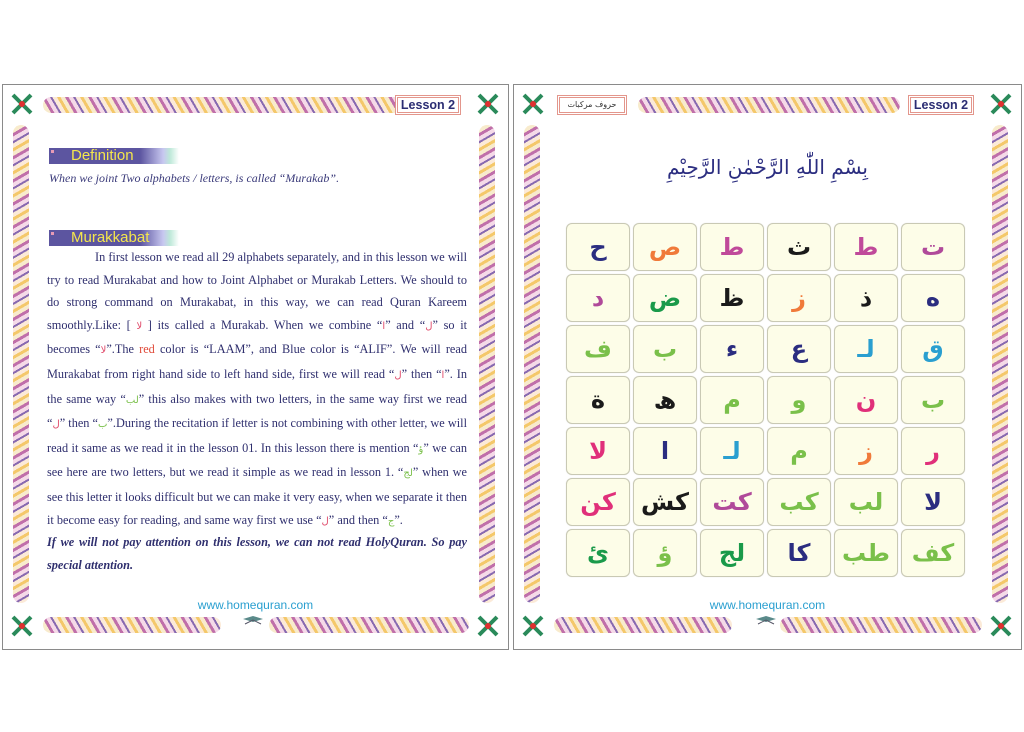  What do you see at coordinates (391, 521) in the screenshot?
I see `inline-highlight: ج` at bounding box center [391, 521].